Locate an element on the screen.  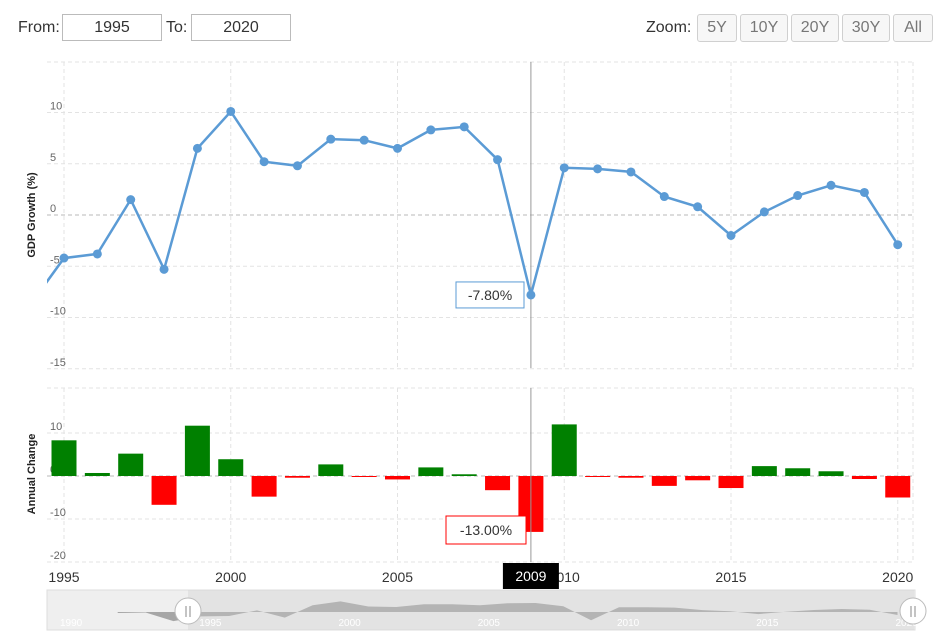
x-tick-label: 2005 is located at coordinates (397, 577).